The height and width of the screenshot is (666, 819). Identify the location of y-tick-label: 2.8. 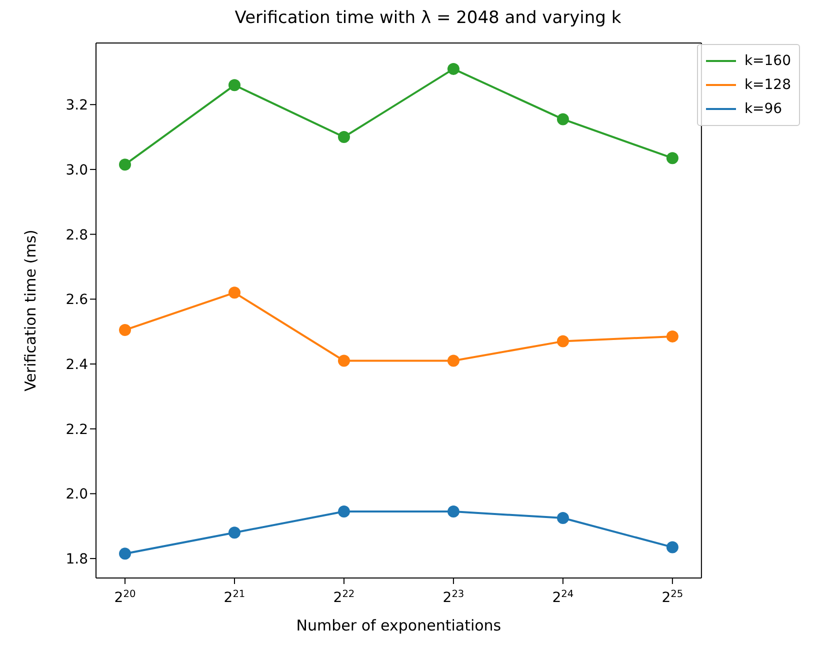
(77, 235).